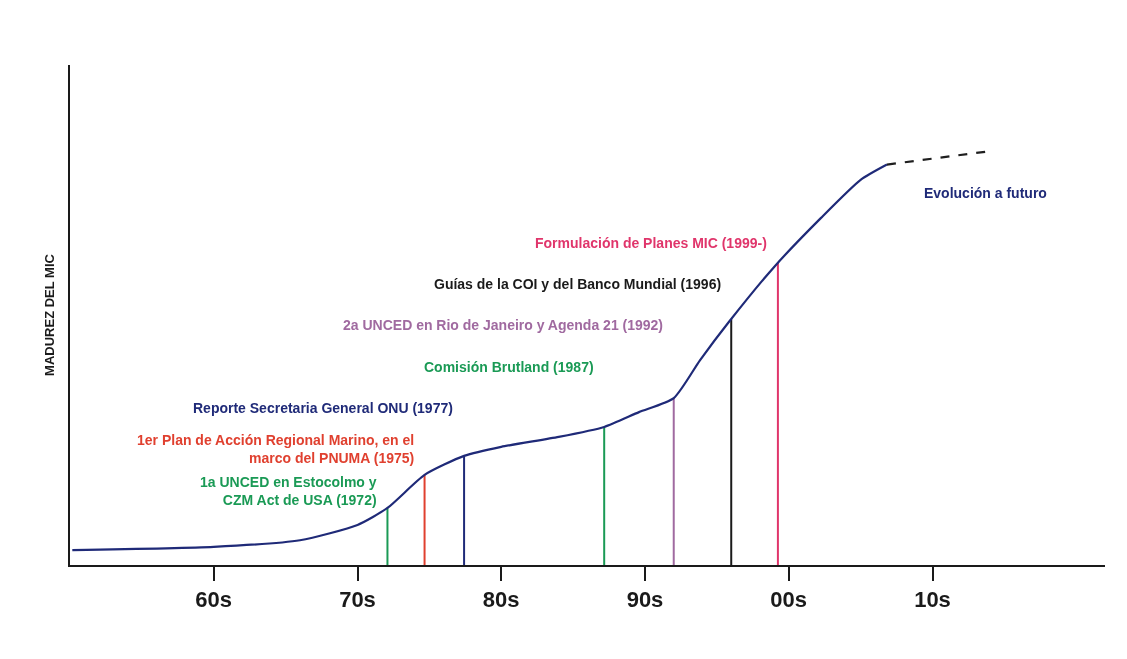  What do you see at coordinates (357, 600) in the screenshot?
I see `x-tick-label: 70s` at bounding box center [357, 600].